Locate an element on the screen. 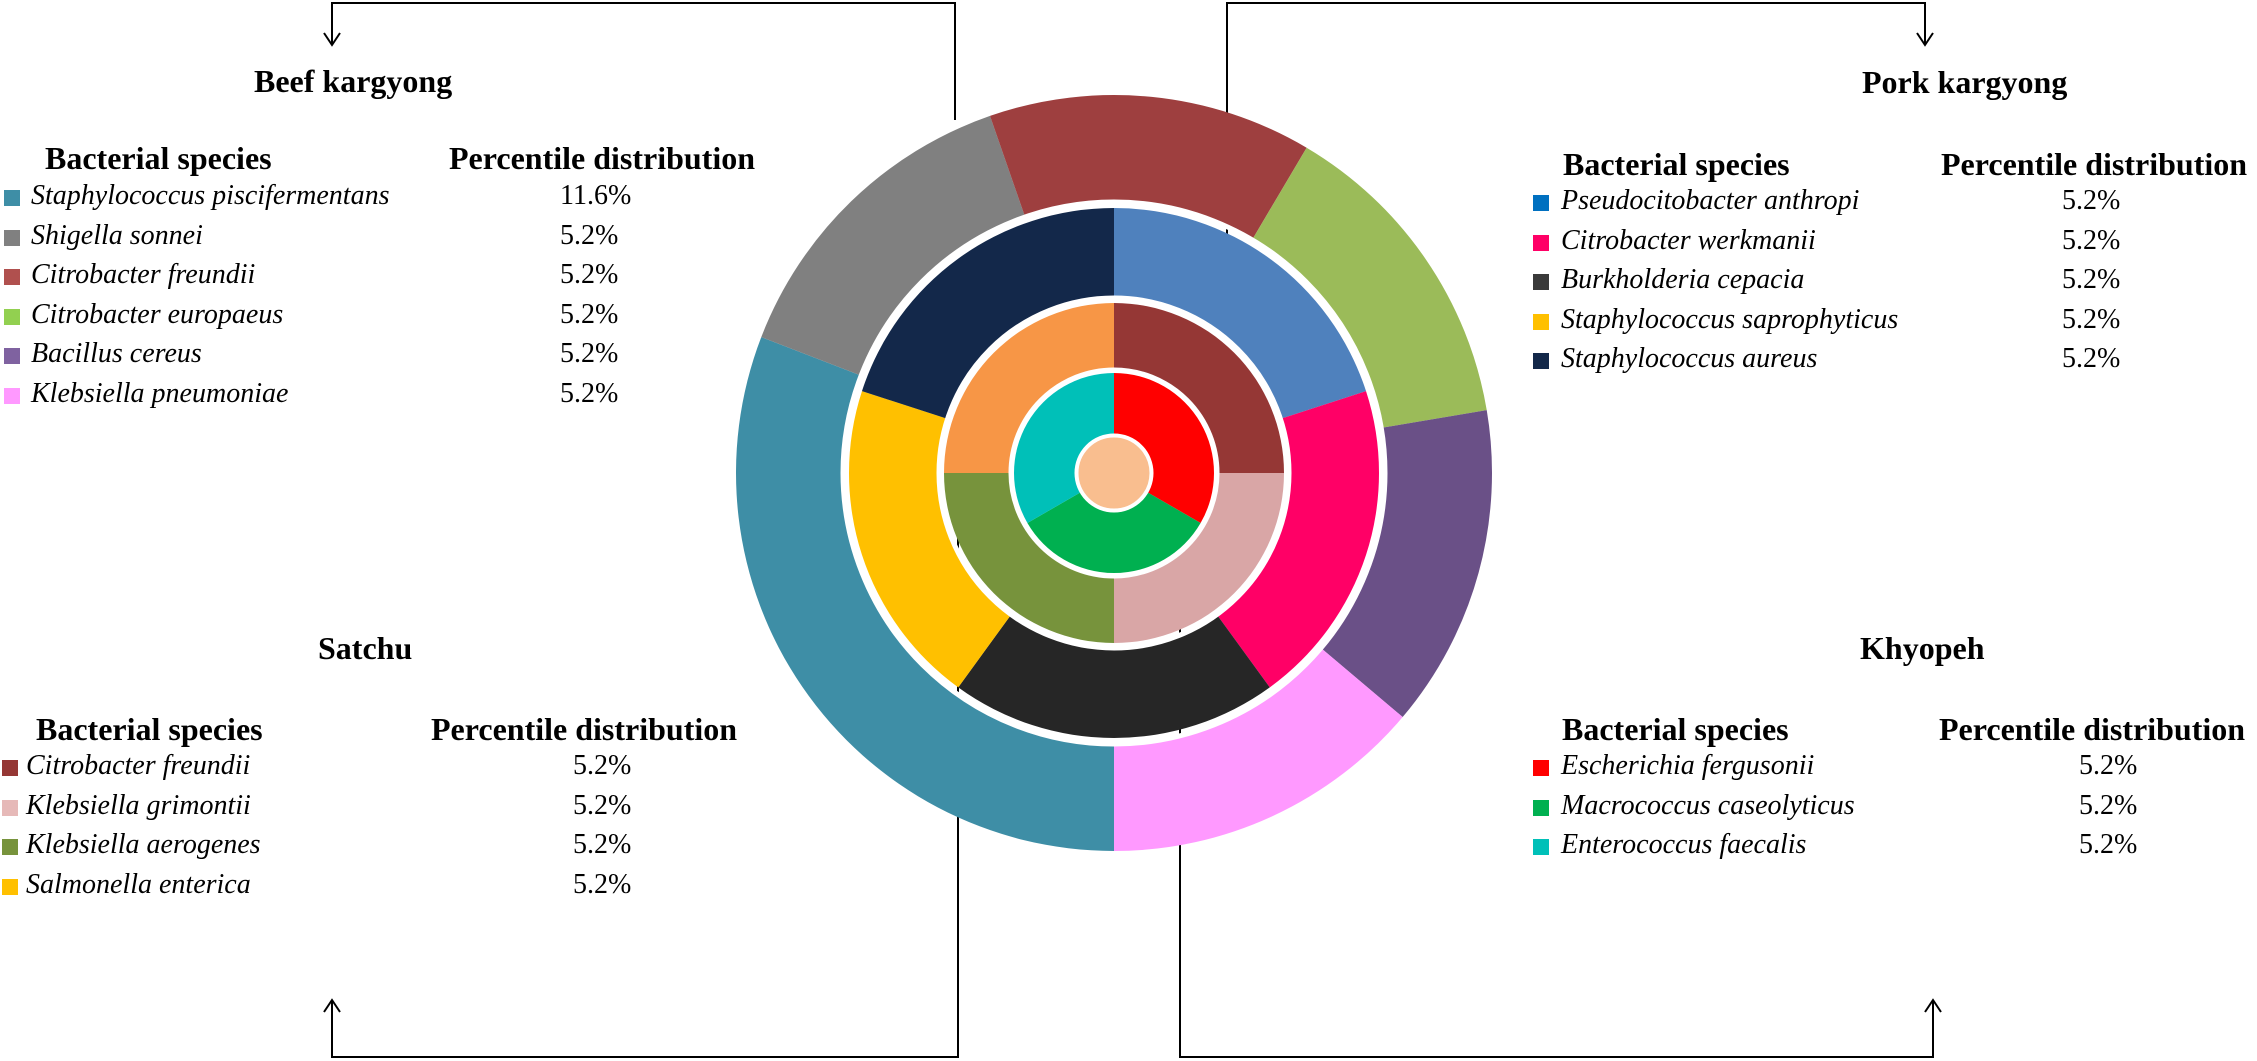  legend-species-name: Staphylococcus piscifermentans is located at coordinates (210, 195).